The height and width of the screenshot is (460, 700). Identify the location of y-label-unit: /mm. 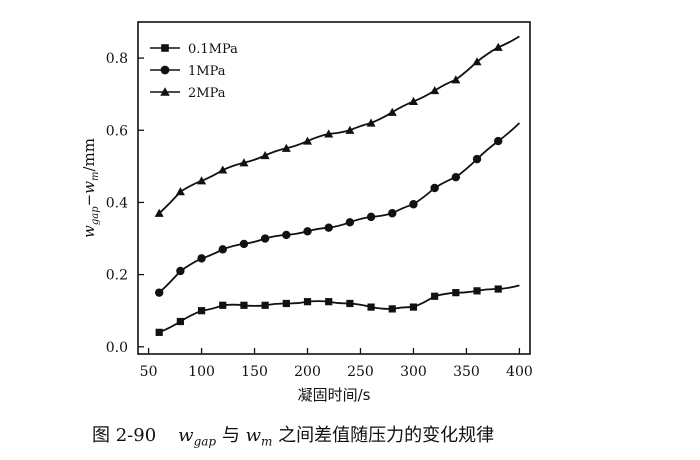
(89, 155).